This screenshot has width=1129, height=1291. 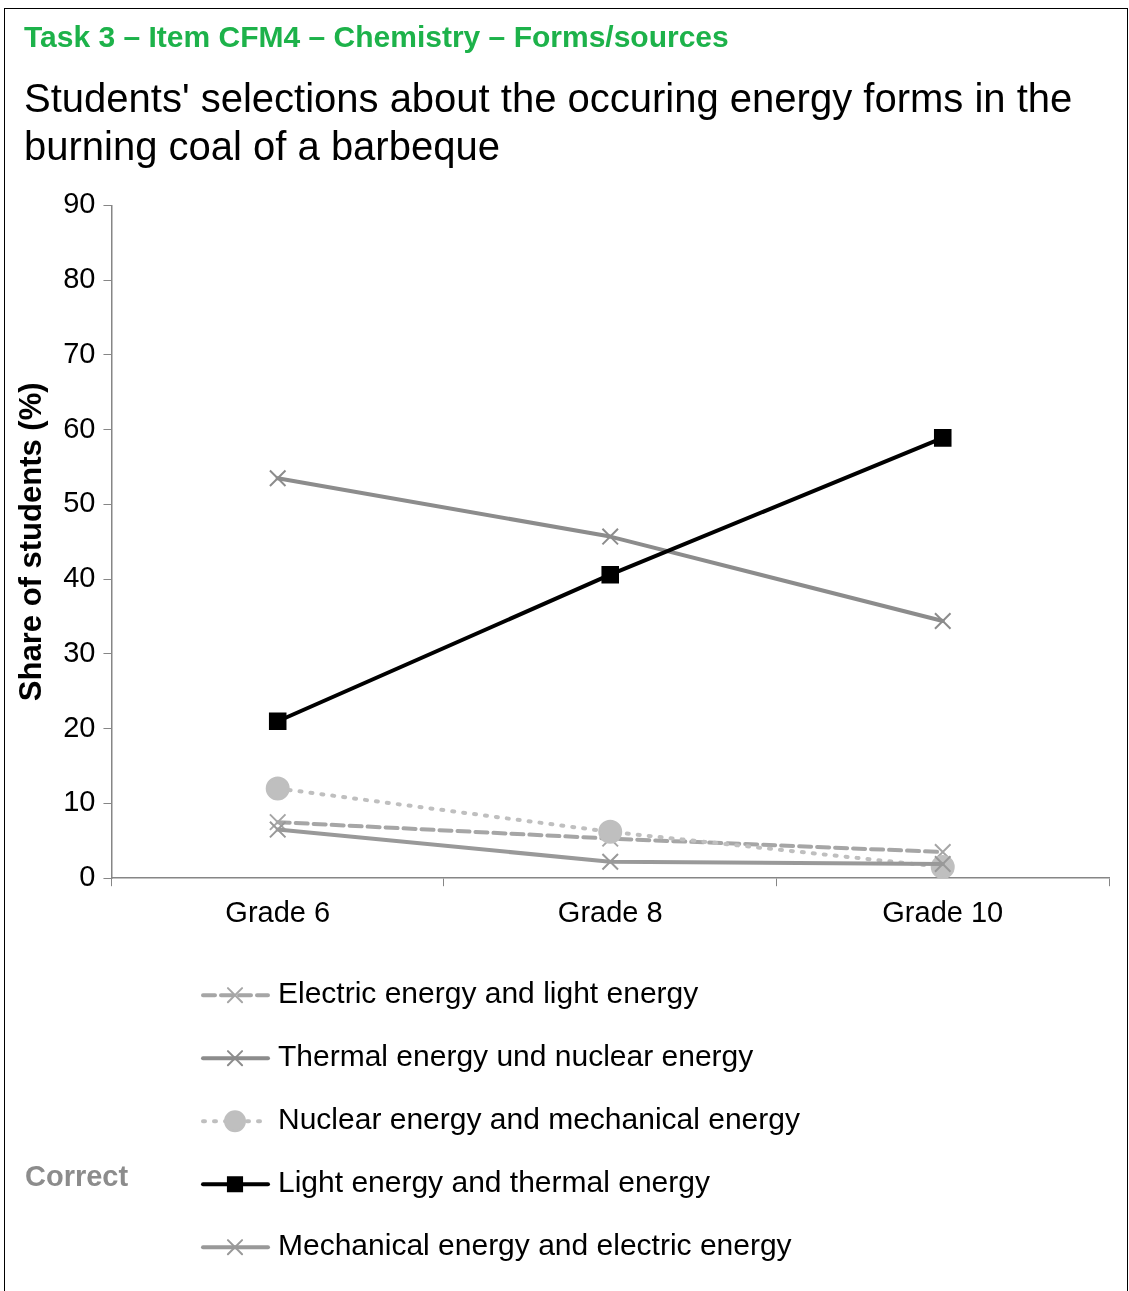 I want to click on y-tick-label: 70, so click(x=79, y=352).